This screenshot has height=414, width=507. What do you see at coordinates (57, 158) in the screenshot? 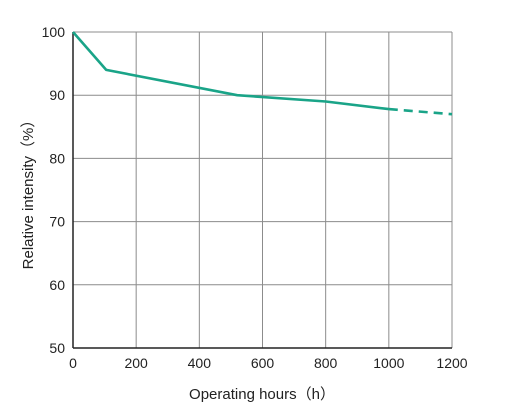
I see `y-tick-label: 80` at bounding box center [57, 158].